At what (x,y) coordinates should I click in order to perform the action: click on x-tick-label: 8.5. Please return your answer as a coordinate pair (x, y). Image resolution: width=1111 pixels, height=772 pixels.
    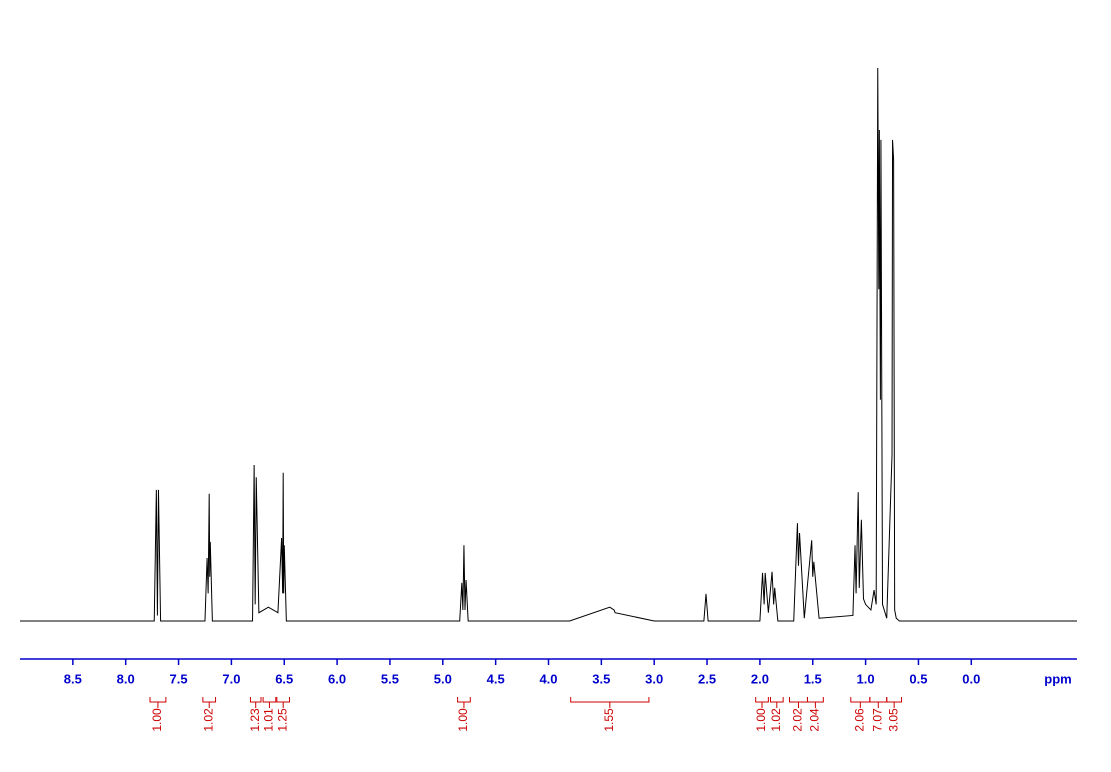
    Looking at the image, I should click on (73, 678).